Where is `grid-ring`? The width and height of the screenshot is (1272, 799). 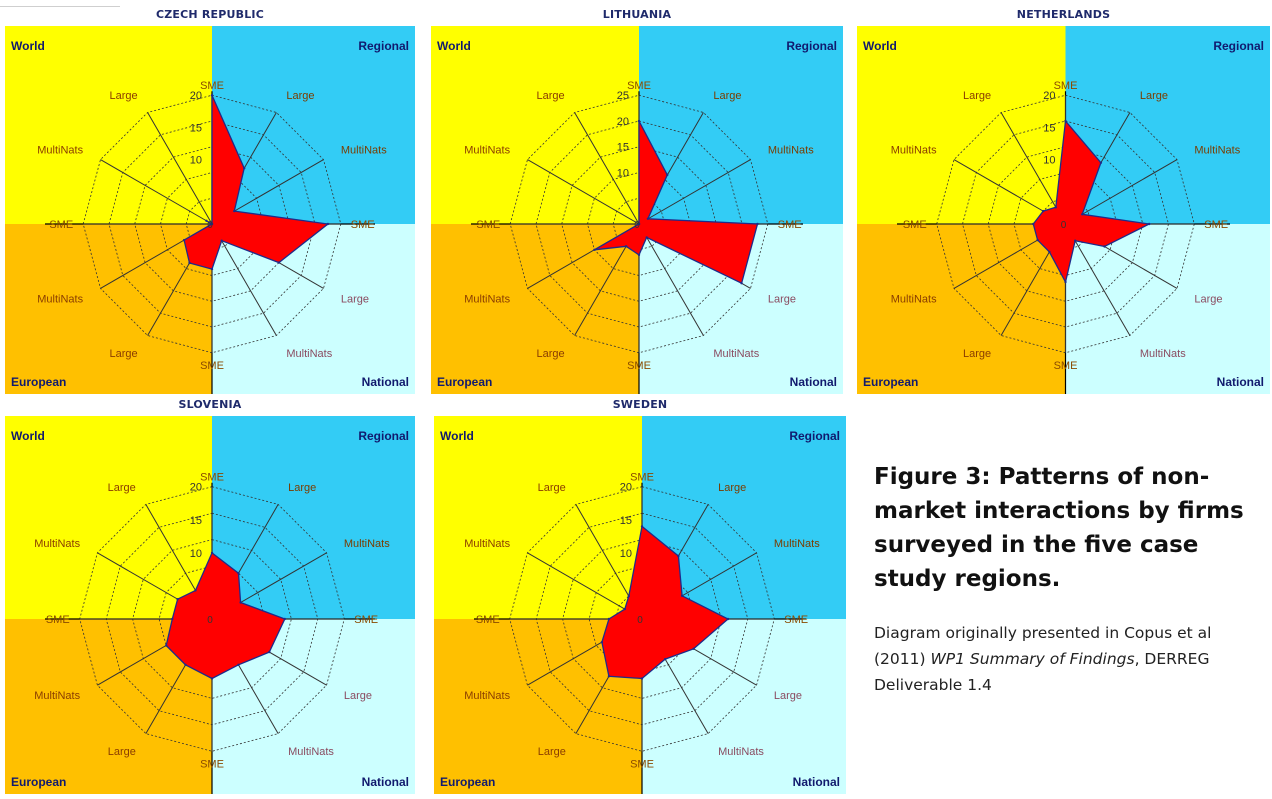 grid-ring is located at coordinates (642, 619).